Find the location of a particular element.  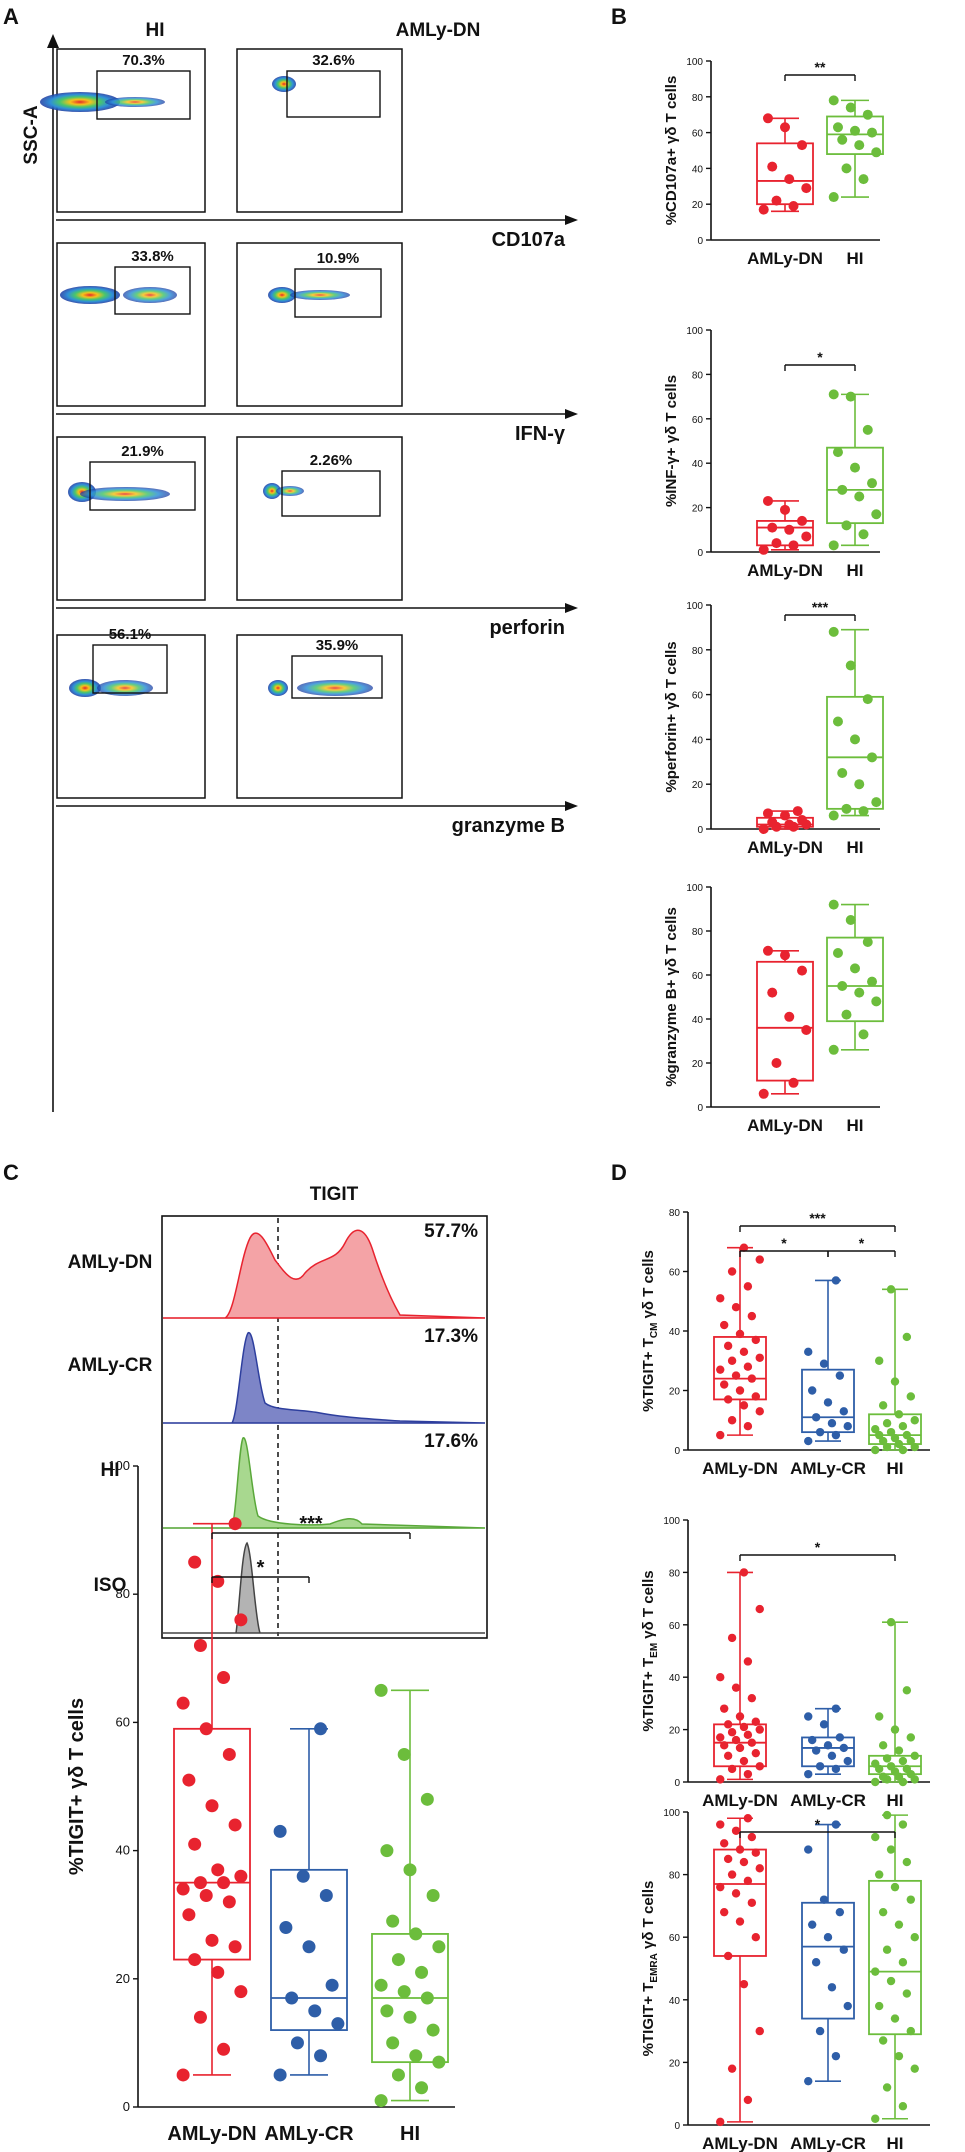

group-amly-cr: AMLy-CR is located at coordinates (828, 1986).